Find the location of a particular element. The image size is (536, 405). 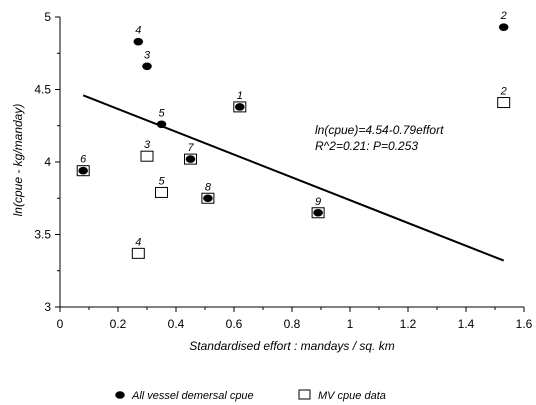

demersal-cpue-point-label: 4 is located at coordinates (138, 31).